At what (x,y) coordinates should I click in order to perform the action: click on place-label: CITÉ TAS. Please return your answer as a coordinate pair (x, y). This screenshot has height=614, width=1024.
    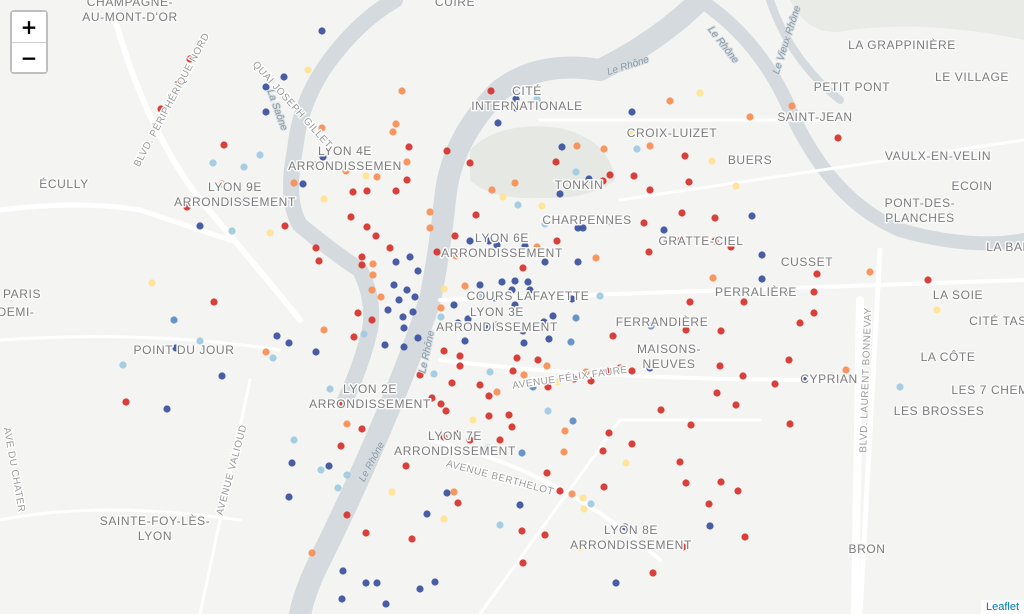
    Looking at the image, I should click on (996, 321).